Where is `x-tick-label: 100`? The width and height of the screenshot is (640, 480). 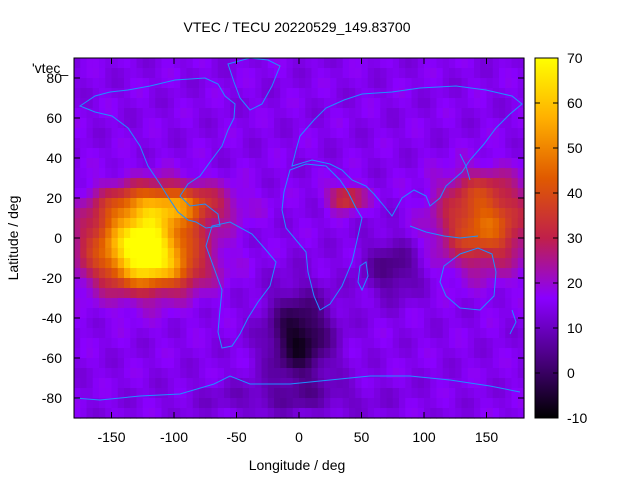 x-tick-label: 100 is located at coordinates (424, 437).